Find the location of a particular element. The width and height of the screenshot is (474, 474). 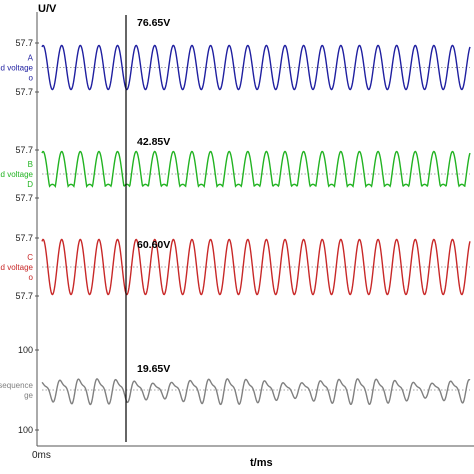

panel-2-waveform is located at coordinates (256, 169).